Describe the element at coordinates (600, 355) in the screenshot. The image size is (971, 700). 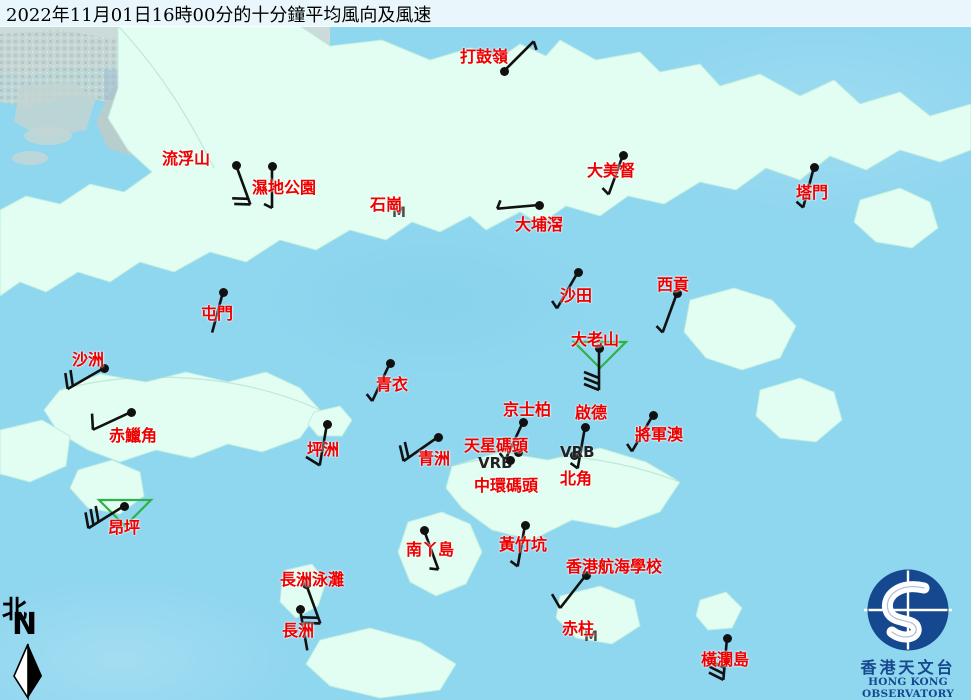
I see `strong-wind-triangle-icon` at that location.